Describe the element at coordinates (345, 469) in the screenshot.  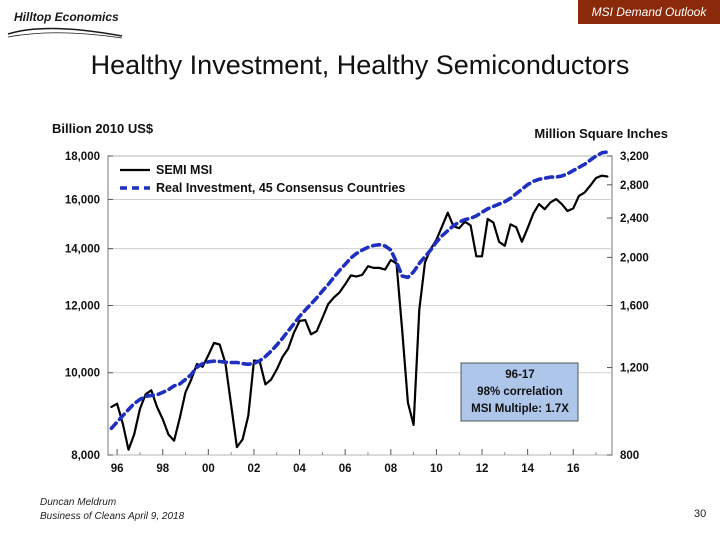
I see `x-tick-label: 06` at that location.